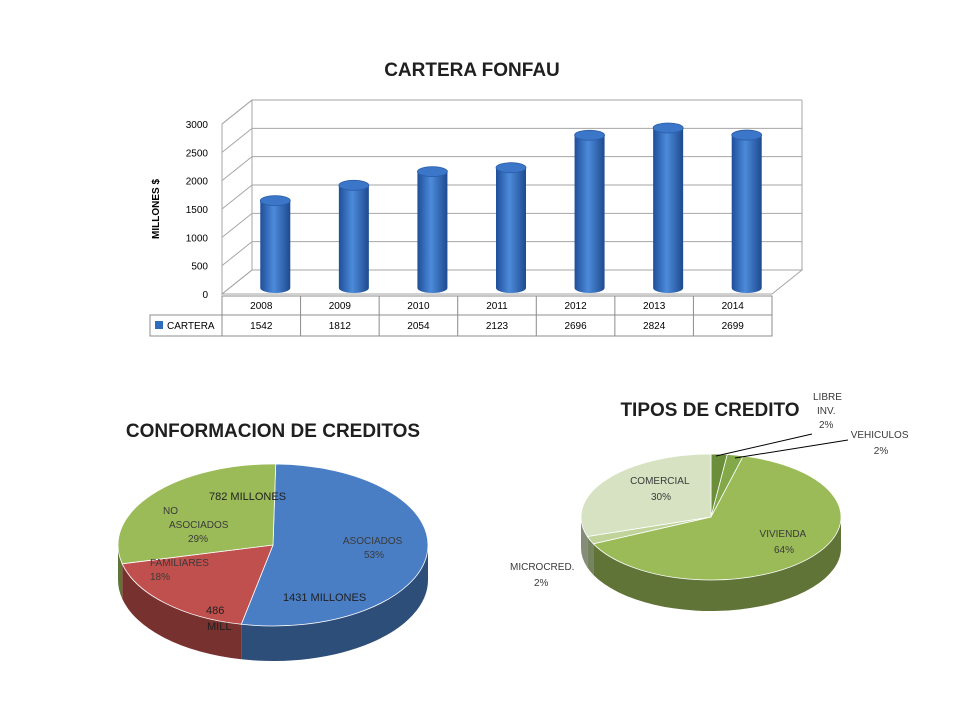  I want to click on bar-y-tick-label: 1500, so click(197, 210).